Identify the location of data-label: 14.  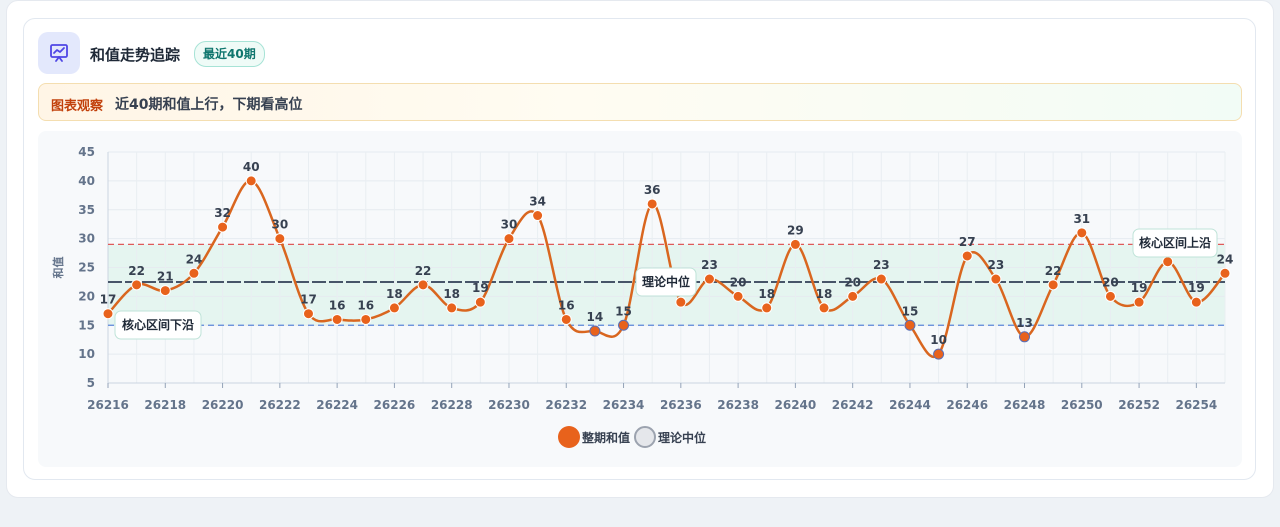
(595, 317).